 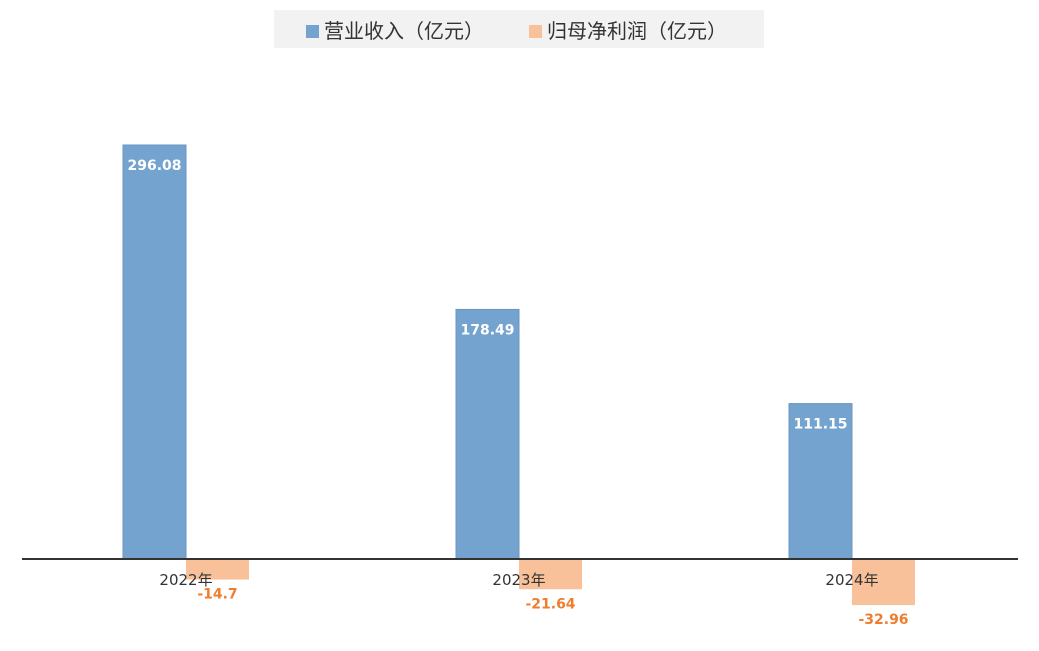 I want to click on data-label-revenue-2: 178.49, so click(x=487, y=330).